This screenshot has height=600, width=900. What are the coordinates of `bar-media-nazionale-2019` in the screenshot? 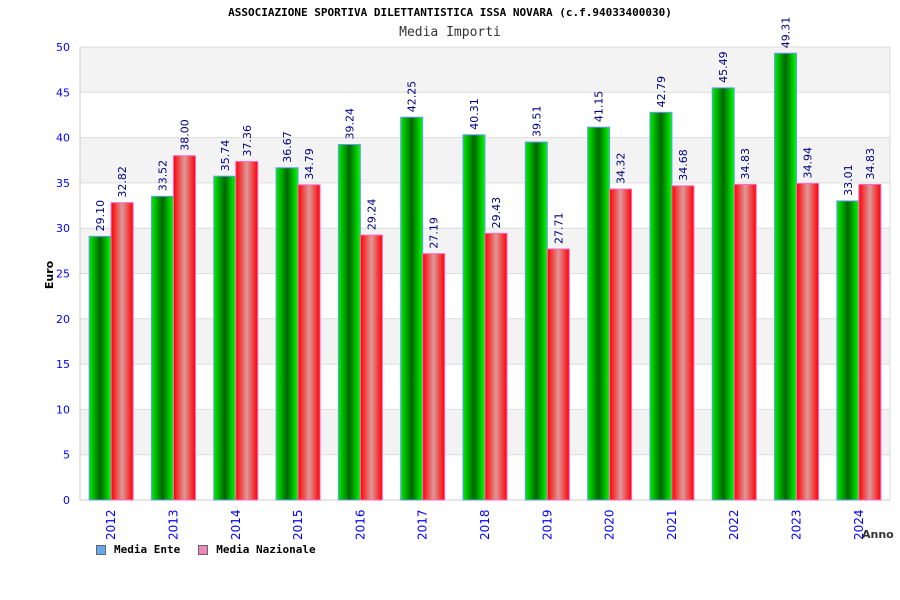 It's located at (558, 374).